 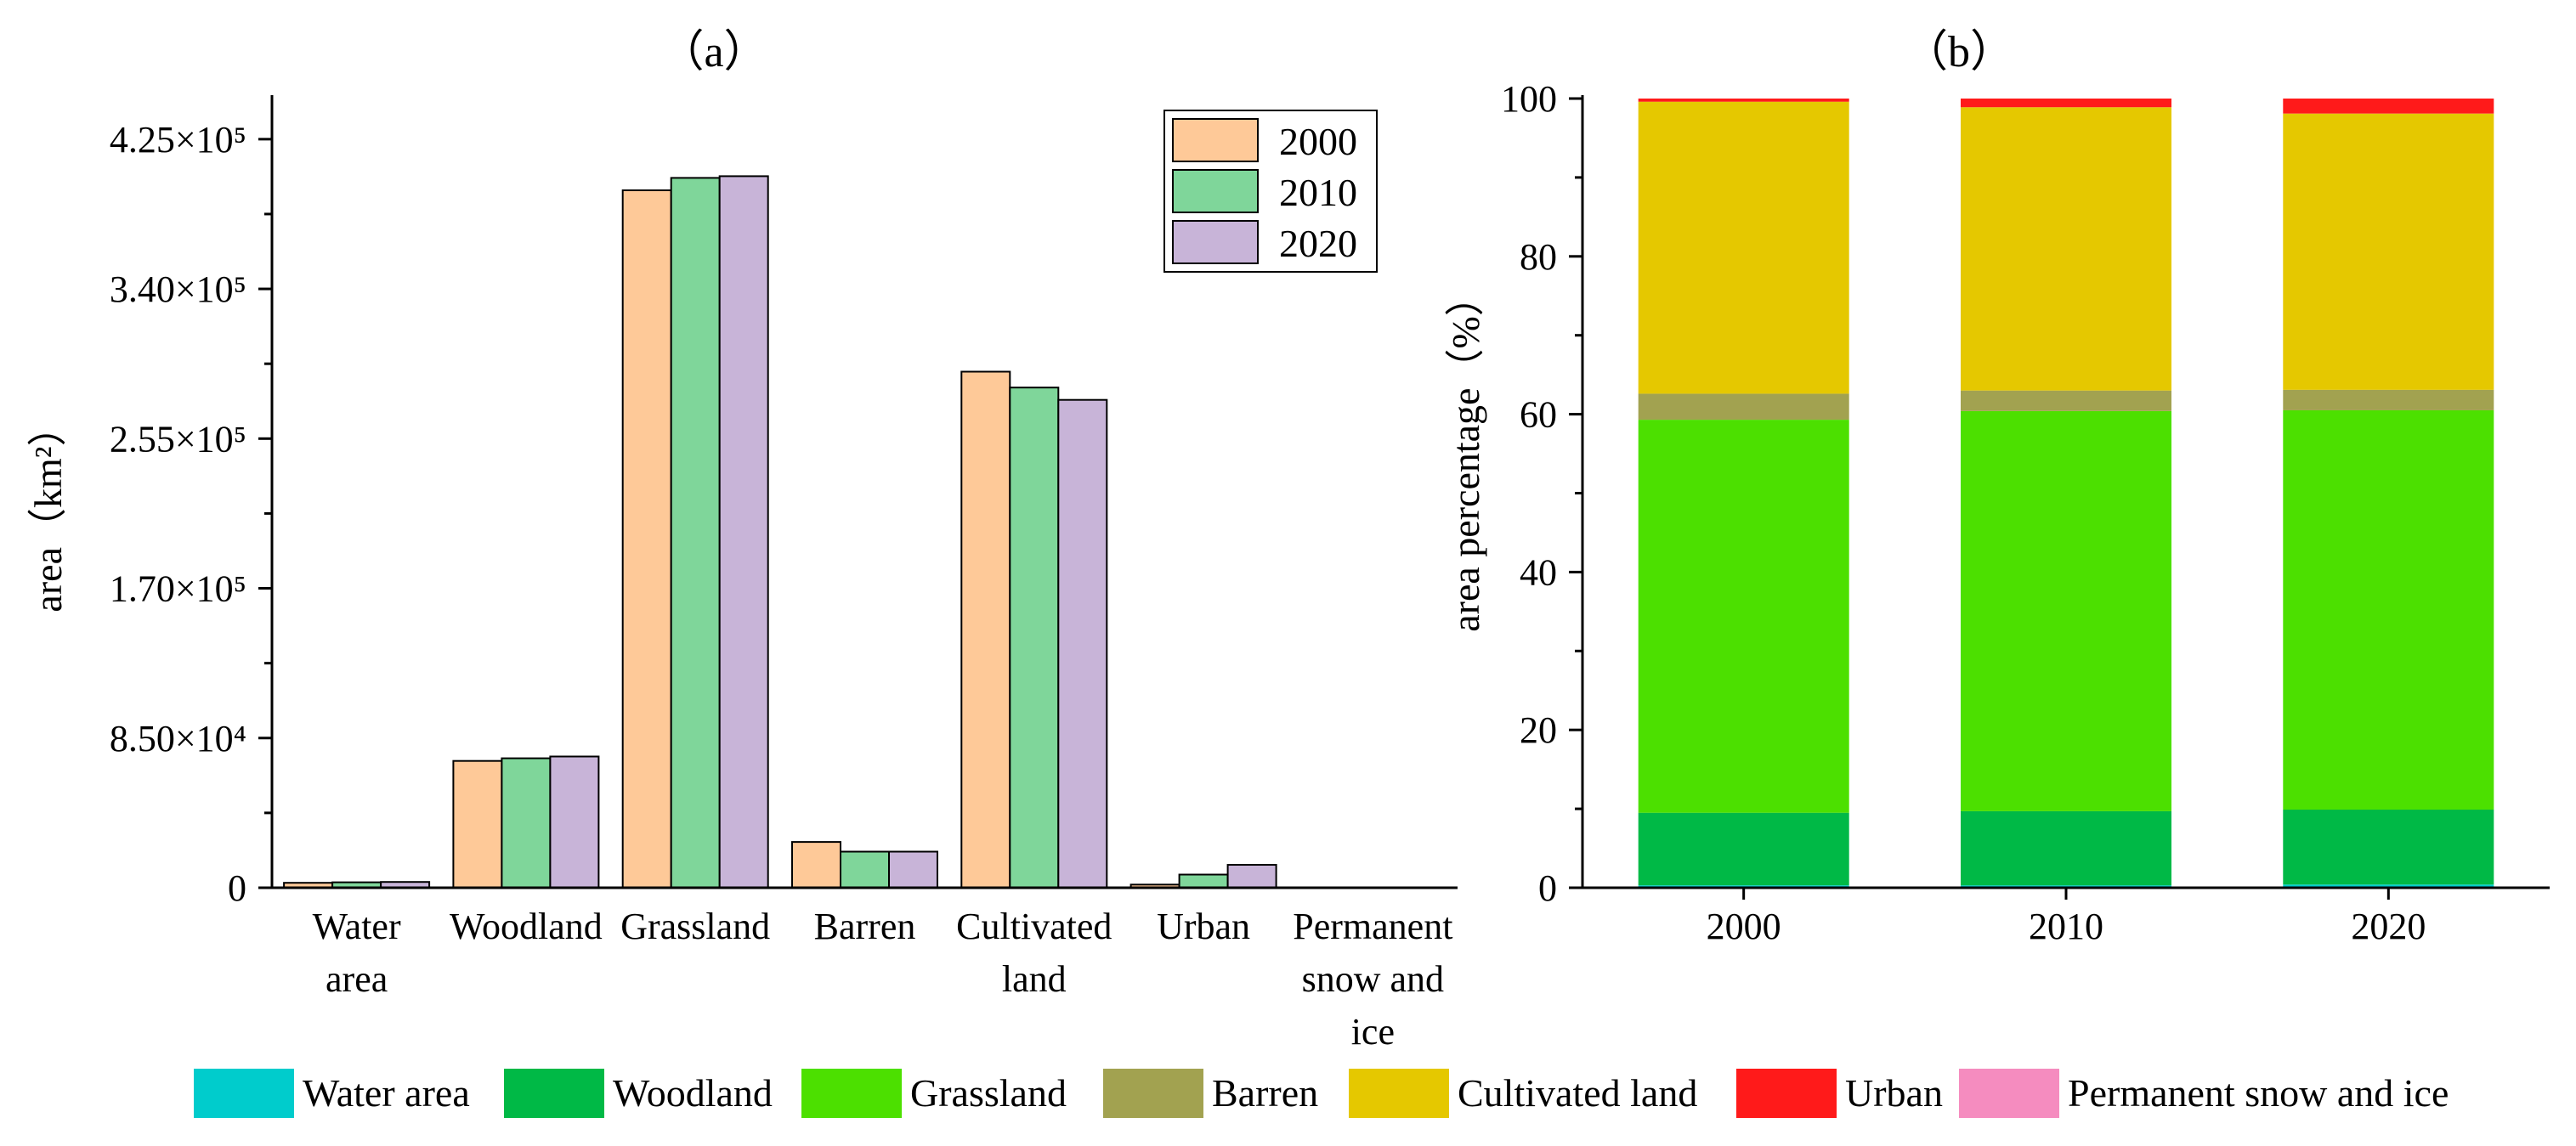 What do you see at coordinates (695, 927) in the screenshot?
I see `panel-a-x-label: Grassland` at bounding box center [695, 927].